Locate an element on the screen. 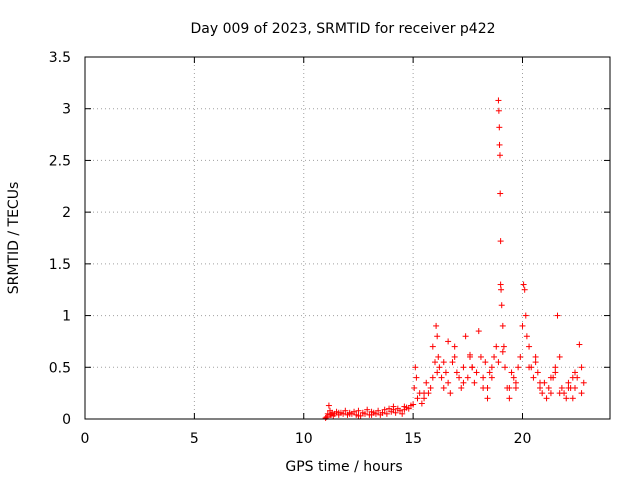 This screenshot has height=480, width=640. y-tick-label-3: 1.5 is located at coordinates (60, 265).